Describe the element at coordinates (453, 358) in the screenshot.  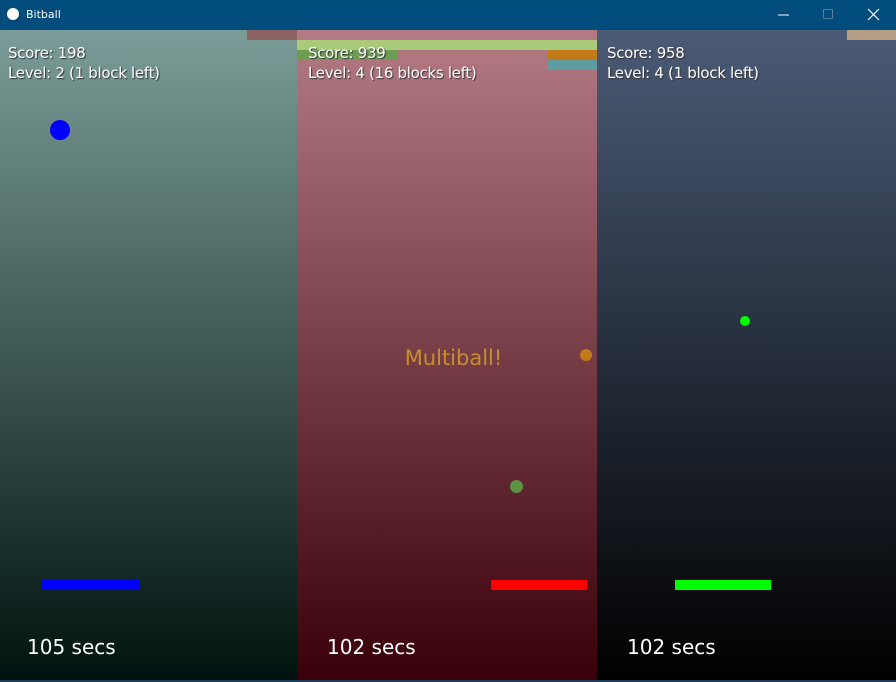
I see `message: Multiball!` at that location.